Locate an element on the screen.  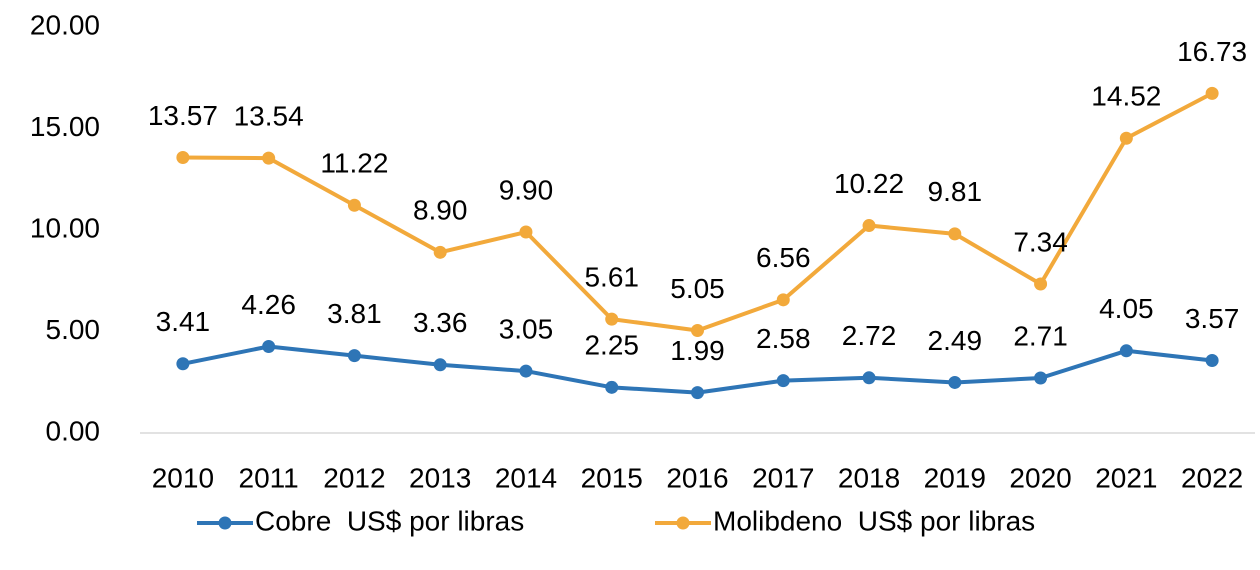
data-label: 4.26 is located at coordinates (268, 304).